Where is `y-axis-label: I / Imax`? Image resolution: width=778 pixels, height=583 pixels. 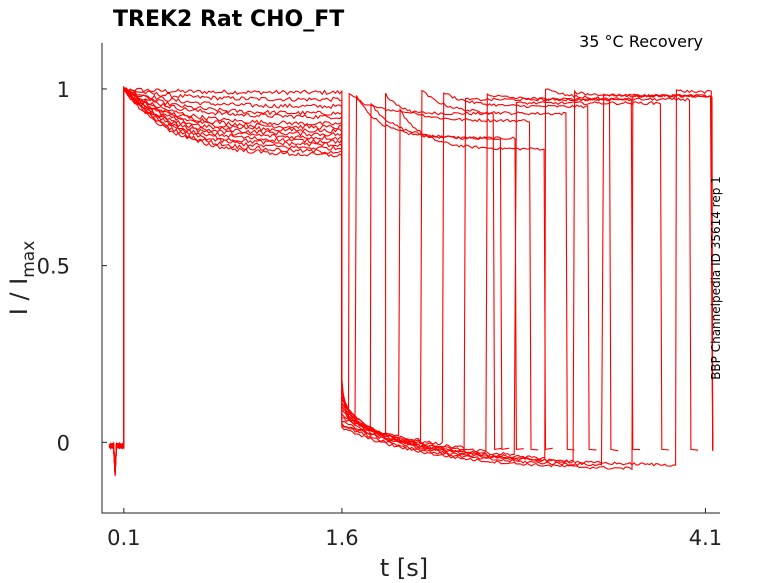
y-axis-label: I / Imax is located at coordinates (22, 278).